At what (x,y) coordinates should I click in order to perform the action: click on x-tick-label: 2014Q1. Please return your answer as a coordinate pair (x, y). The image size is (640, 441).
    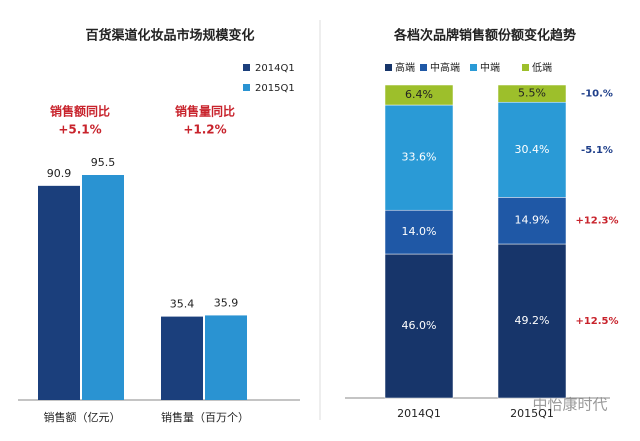
    Looking at the image, I should click on (419, 413).